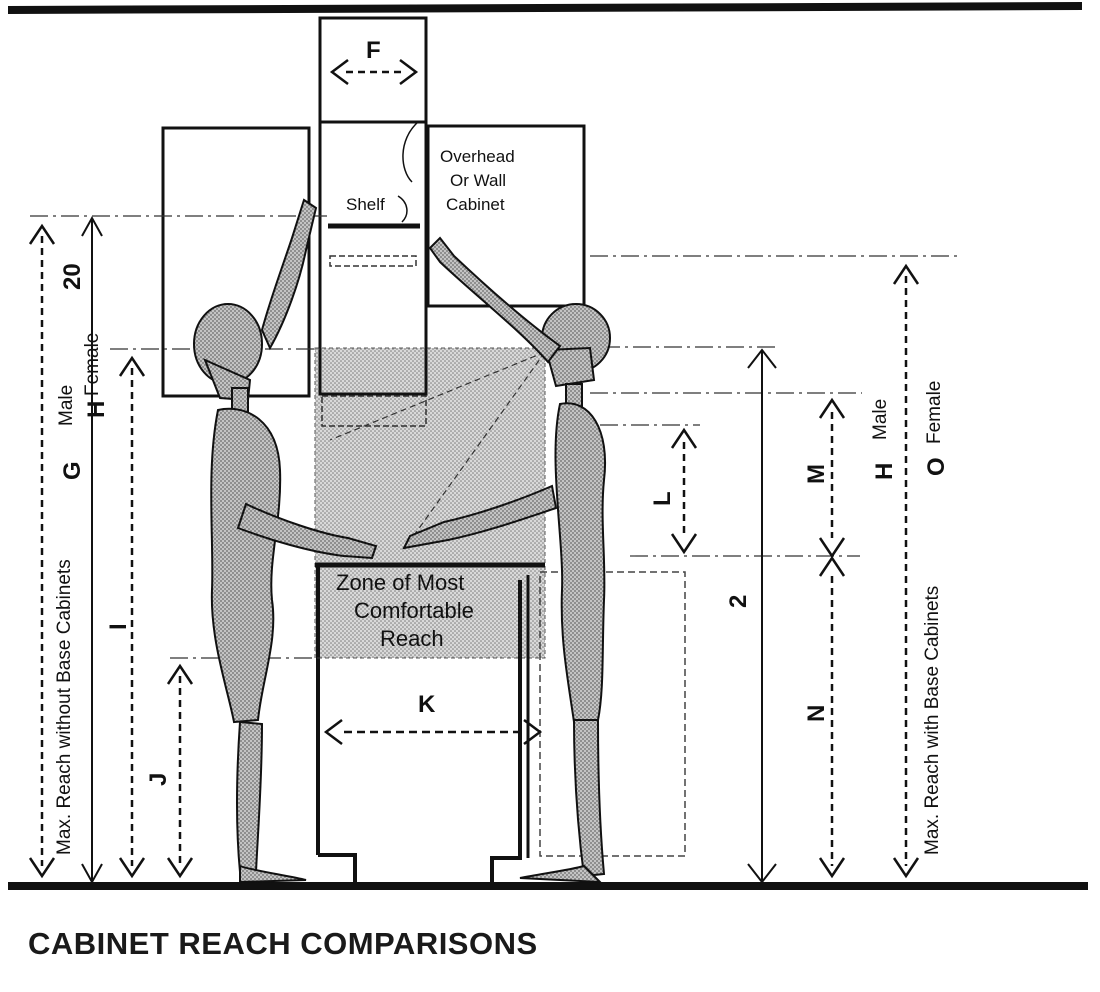  I want to click on zone-label-1: Zone of Most, so click(400, 582).